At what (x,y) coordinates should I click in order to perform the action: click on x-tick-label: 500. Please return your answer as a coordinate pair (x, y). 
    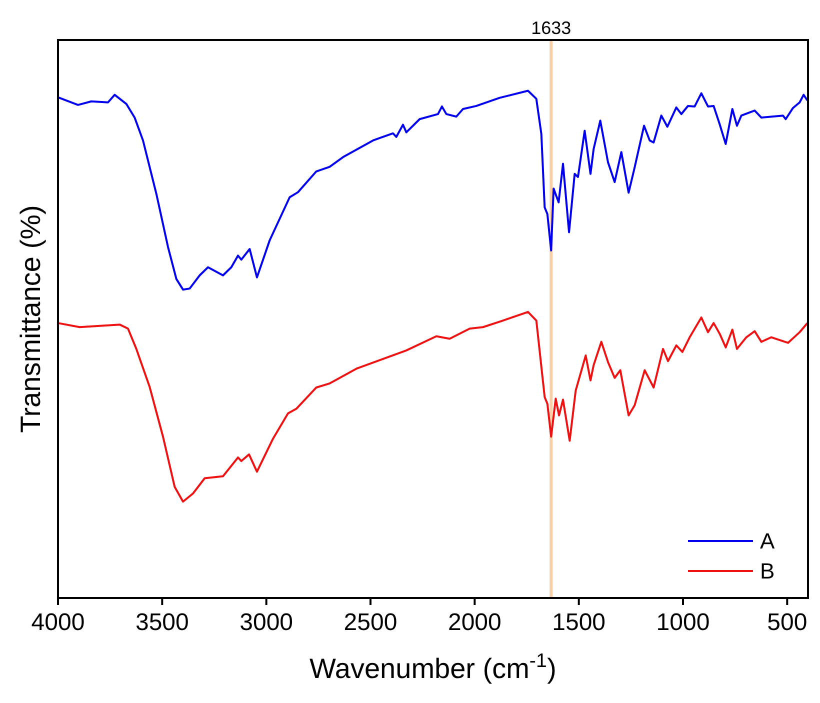
    Looking at the image, I should click on (787, 622).